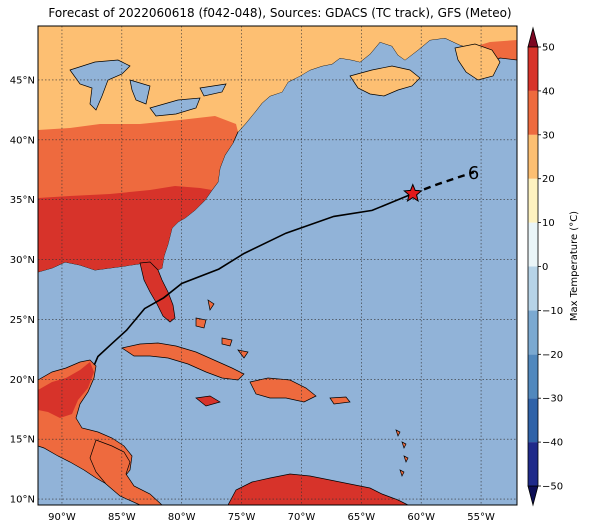 This screenshot has height=529, width=592. What do you see at coordinates (125, 229) in the screenshot?
I see `land-us-southeast` at bounding box center [125, 229].